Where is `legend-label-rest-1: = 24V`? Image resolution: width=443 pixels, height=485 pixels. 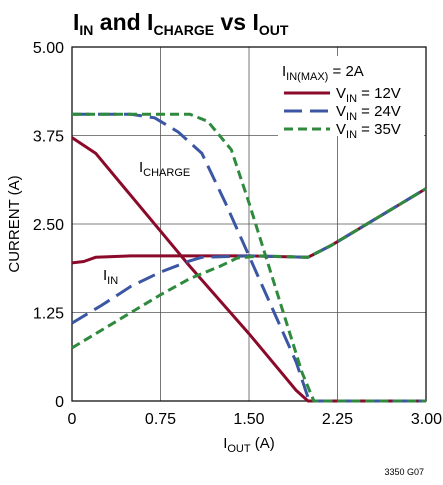 legend-label-rest-1: = 24V is located at coordinates (379, 111).